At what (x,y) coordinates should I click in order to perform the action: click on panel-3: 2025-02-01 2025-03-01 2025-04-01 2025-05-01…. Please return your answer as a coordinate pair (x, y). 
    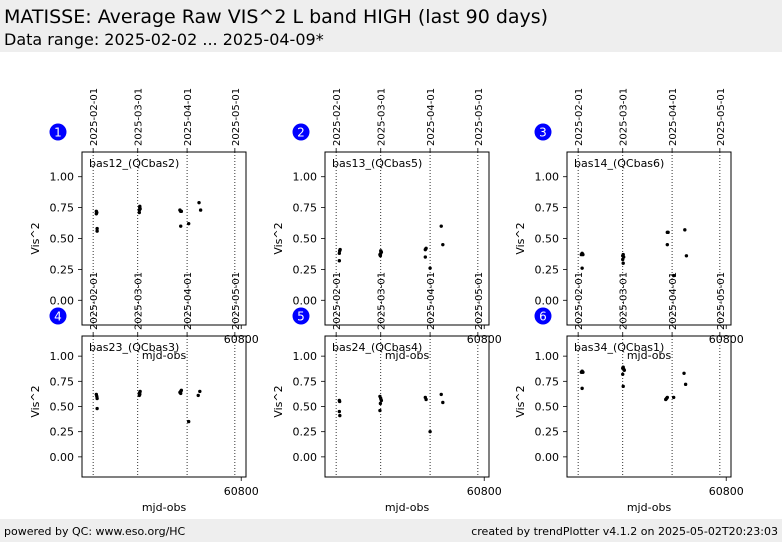
    Looking at the image, I should click on (629, 225).